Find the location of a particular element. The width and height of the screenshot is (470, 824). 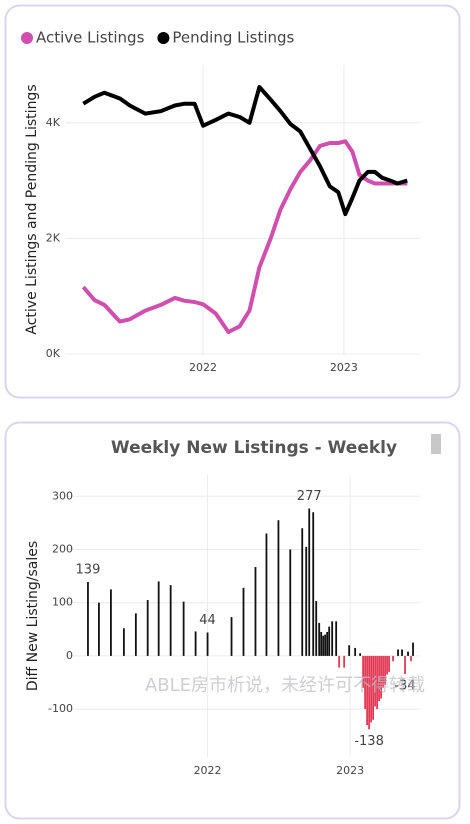

y-axis-label: Active Listings and Pending Listings is located at coordinates (32, 209).